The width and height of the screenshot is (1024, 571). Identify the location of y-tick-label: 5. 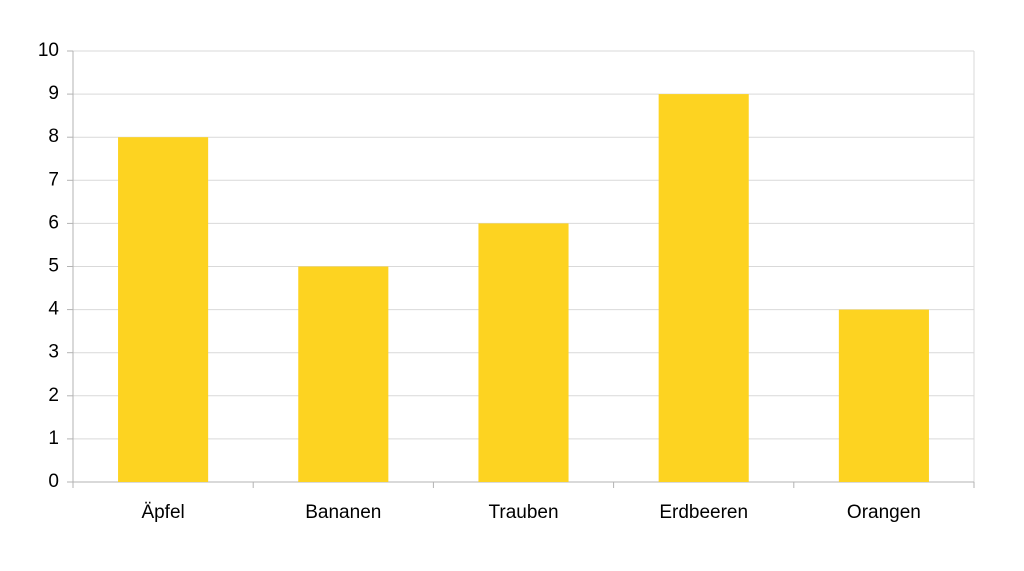
(53, 266).